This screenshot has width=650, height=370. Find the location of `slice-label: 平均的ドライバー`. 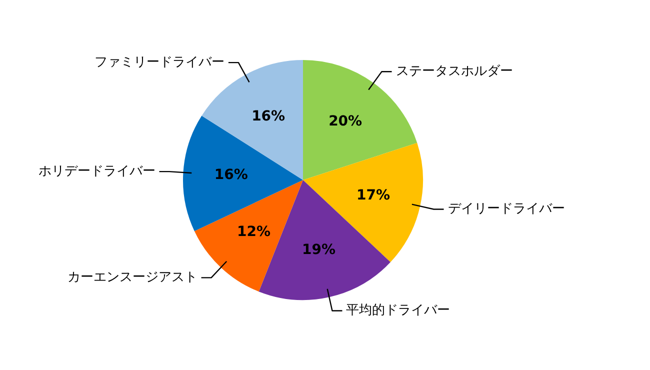

slice-label: 平均的ドライバー is located at coordinates (398, 310).